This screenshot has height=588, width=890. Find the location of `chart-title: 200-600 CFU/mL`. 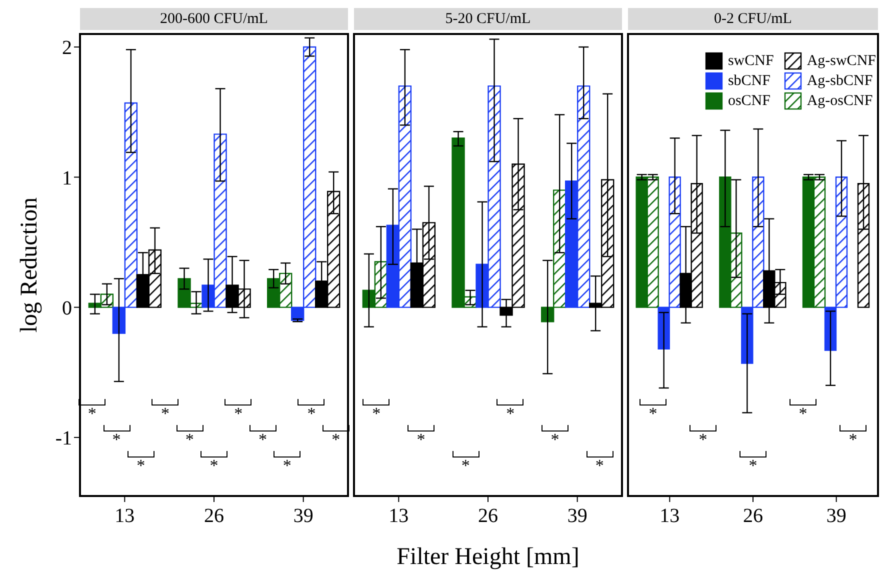

chart-title: 200-600 CFU/mL is located at coordinates (214, 19).